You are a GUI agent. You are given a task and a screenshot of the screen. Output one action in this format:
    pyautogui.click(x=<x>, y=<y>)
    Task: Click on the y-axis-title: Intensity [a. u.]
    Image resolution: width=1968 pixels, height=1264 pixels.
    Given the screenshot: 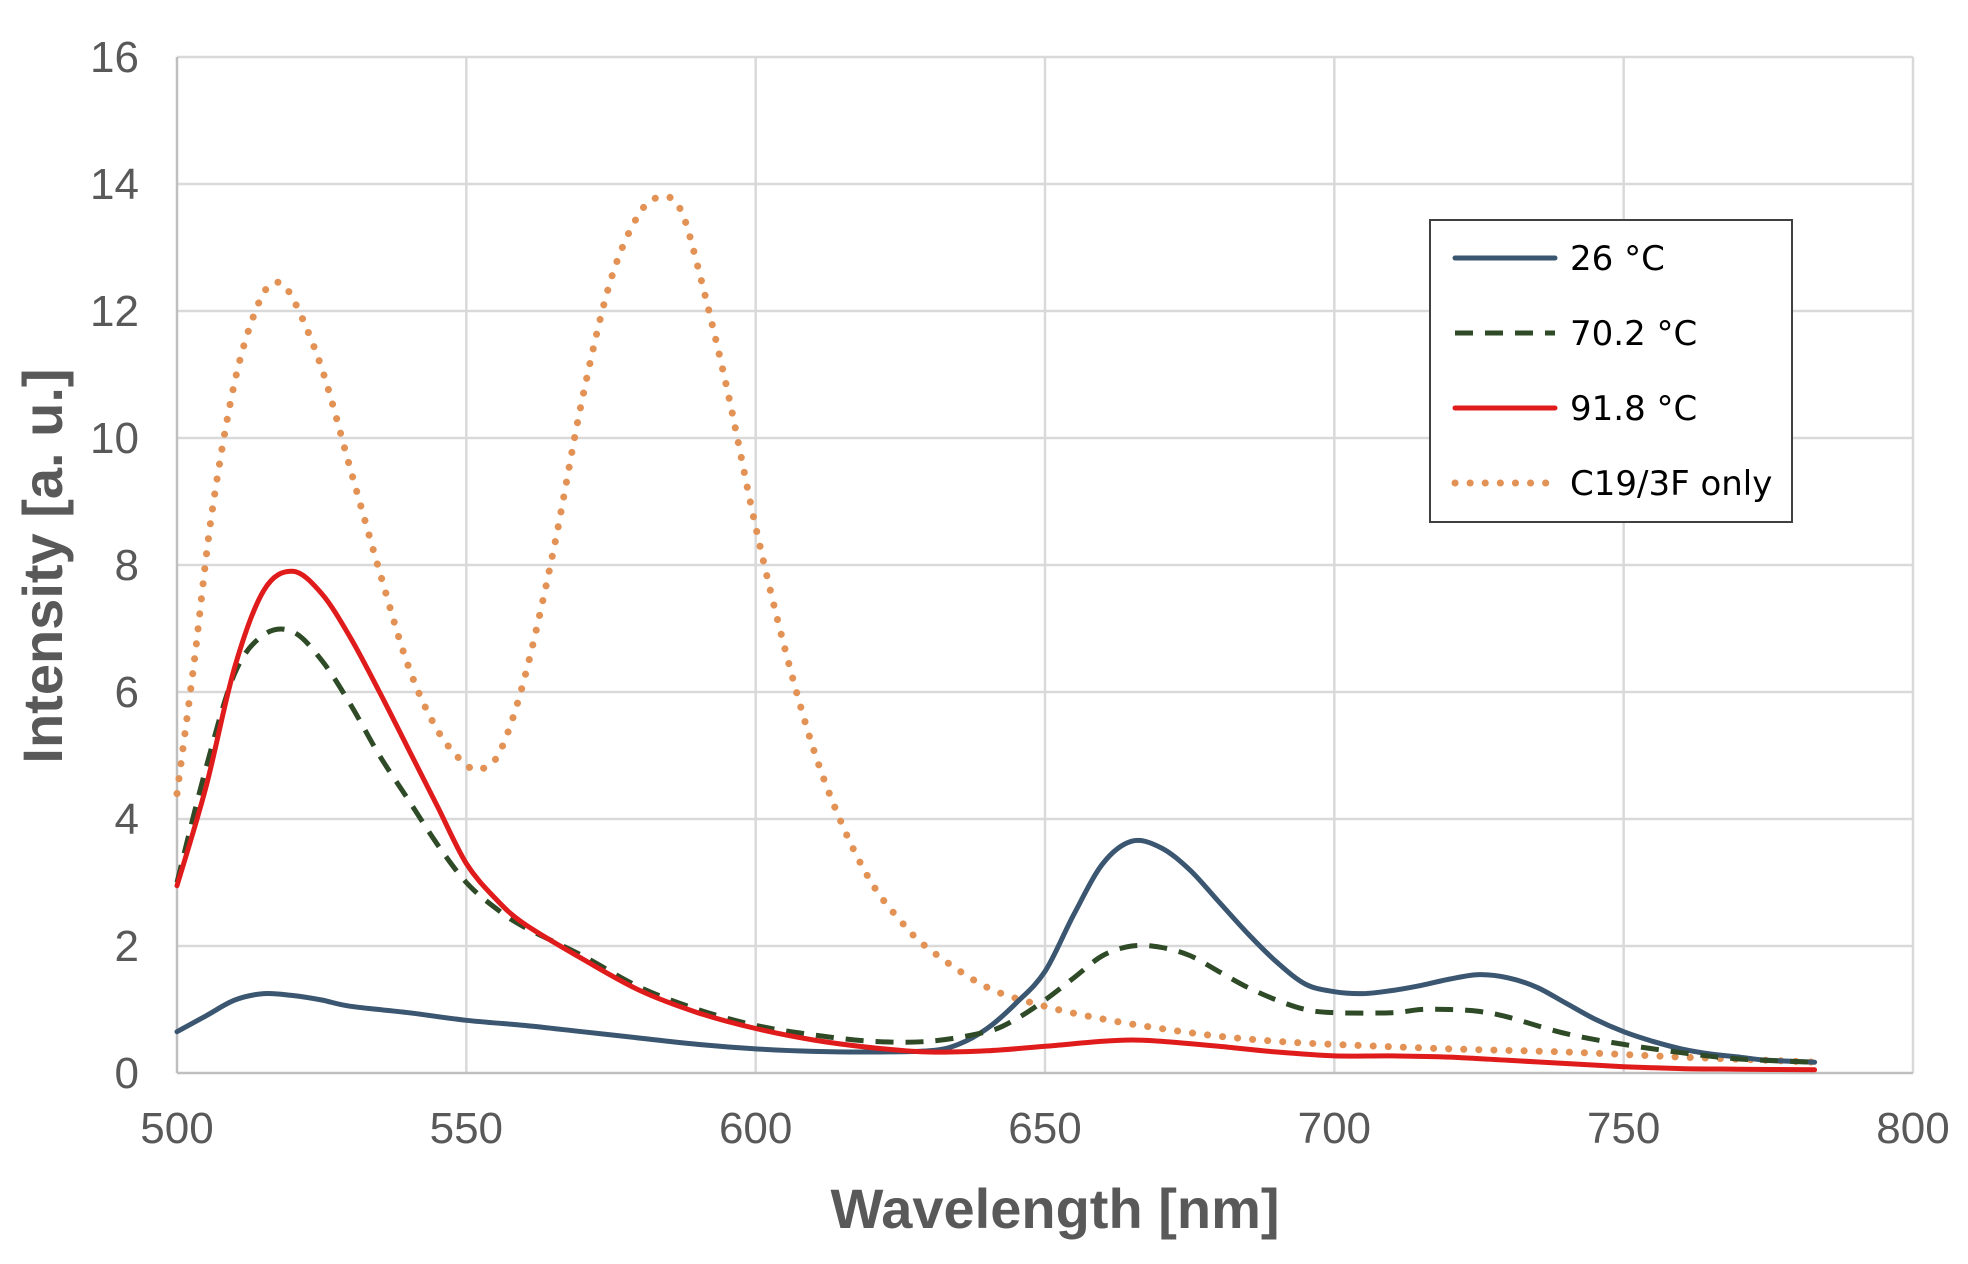 What is the action you would take?
    pyautogui.click(x=42, y=565)
    